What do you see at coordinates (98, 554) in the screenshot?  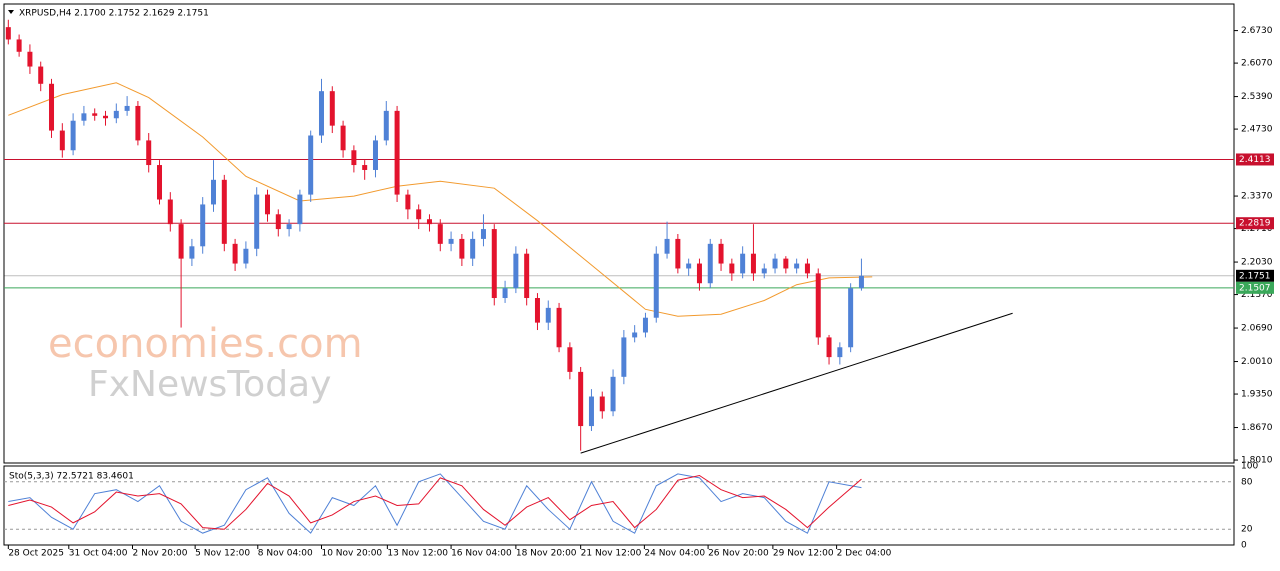 I see `x-tick-label: 31 Oct 04:00` at bounding box center [98, 554].